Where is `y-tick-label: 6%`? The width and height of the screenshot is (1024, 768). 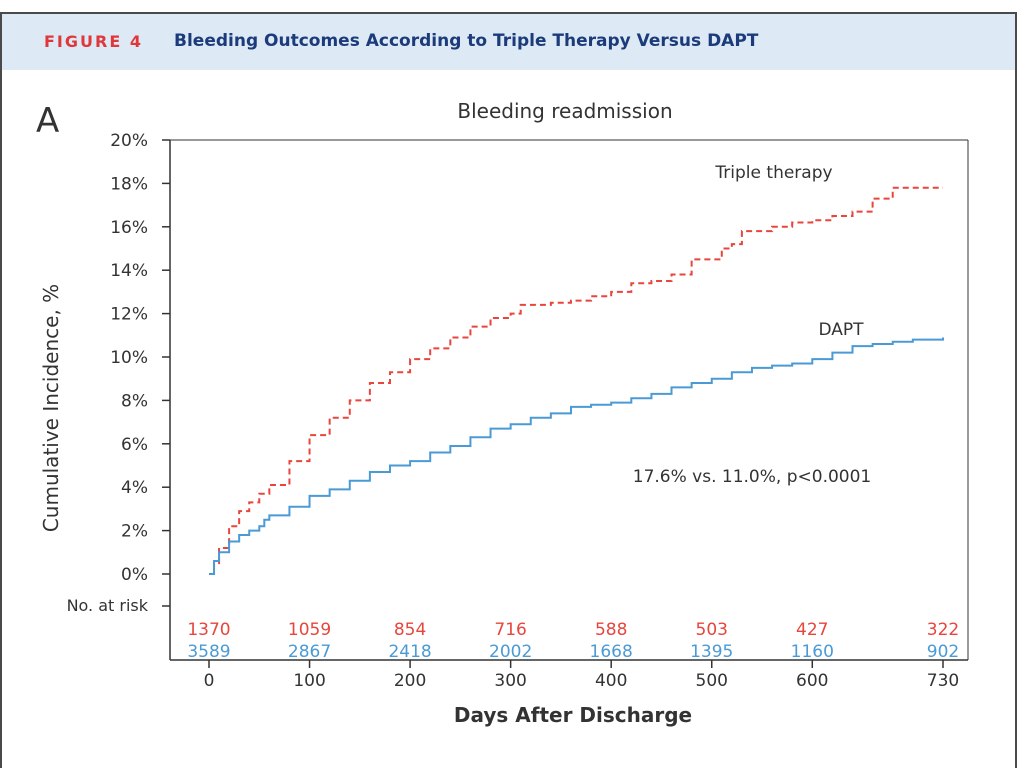 y-tick-label: 6% is located at coordinates (134, 445).